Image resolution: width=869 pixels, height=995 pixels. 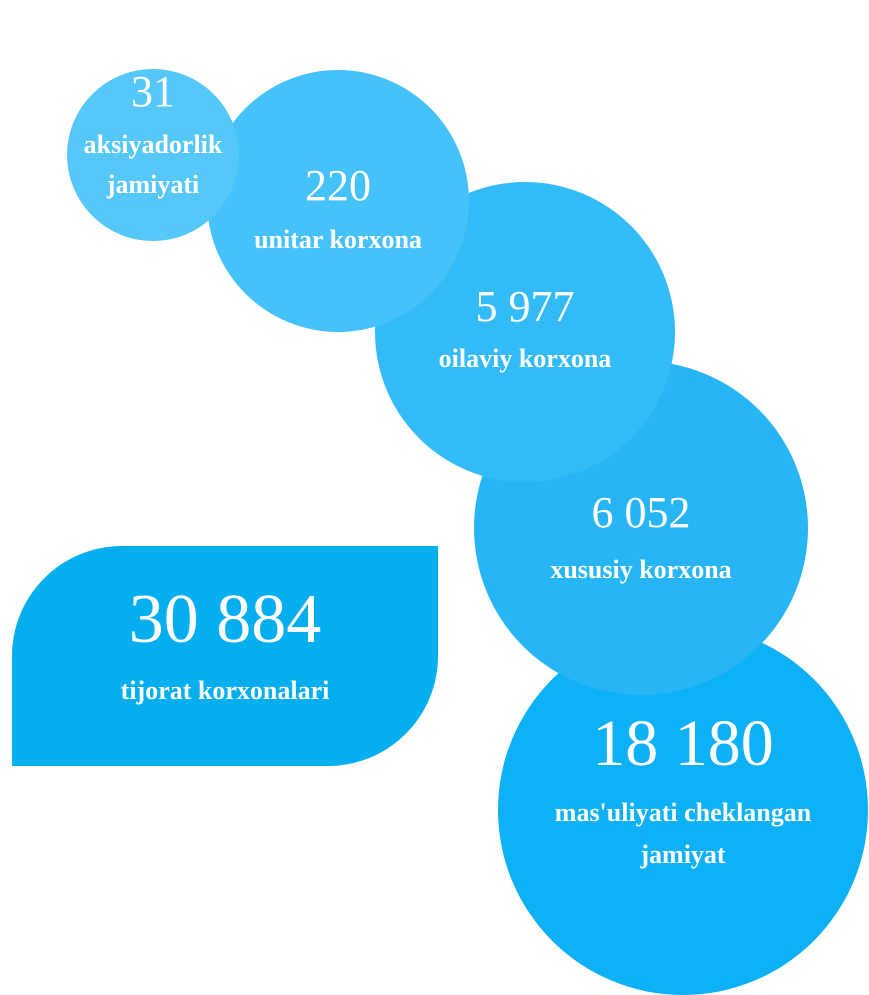 I want to click on bubble-label: unitar korxona, so click(x=338, y=239).